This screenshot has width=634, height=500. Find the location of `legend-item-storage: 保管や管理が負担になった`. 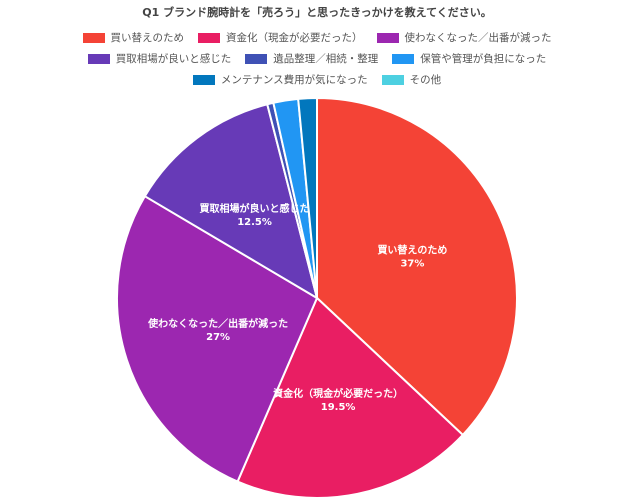

legend-item-storage: 保管や管理が負担になった is located at coordinates (469, 58).